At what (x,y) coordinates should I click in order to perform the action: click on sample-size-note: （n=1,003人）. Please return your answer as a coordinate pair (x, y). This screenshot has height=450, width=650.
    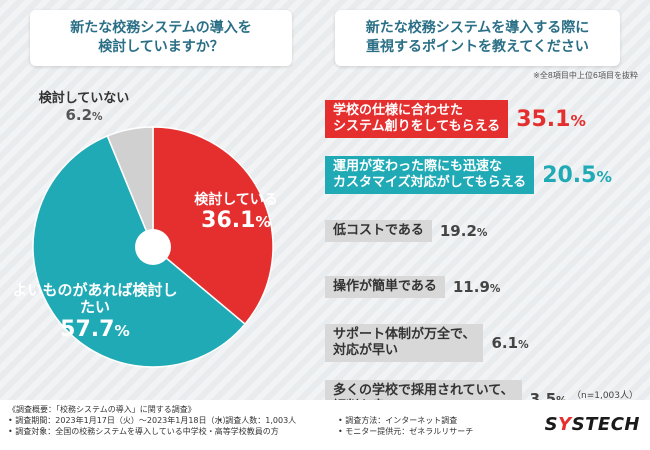
    Looking at the image, I should click on (604, 396).